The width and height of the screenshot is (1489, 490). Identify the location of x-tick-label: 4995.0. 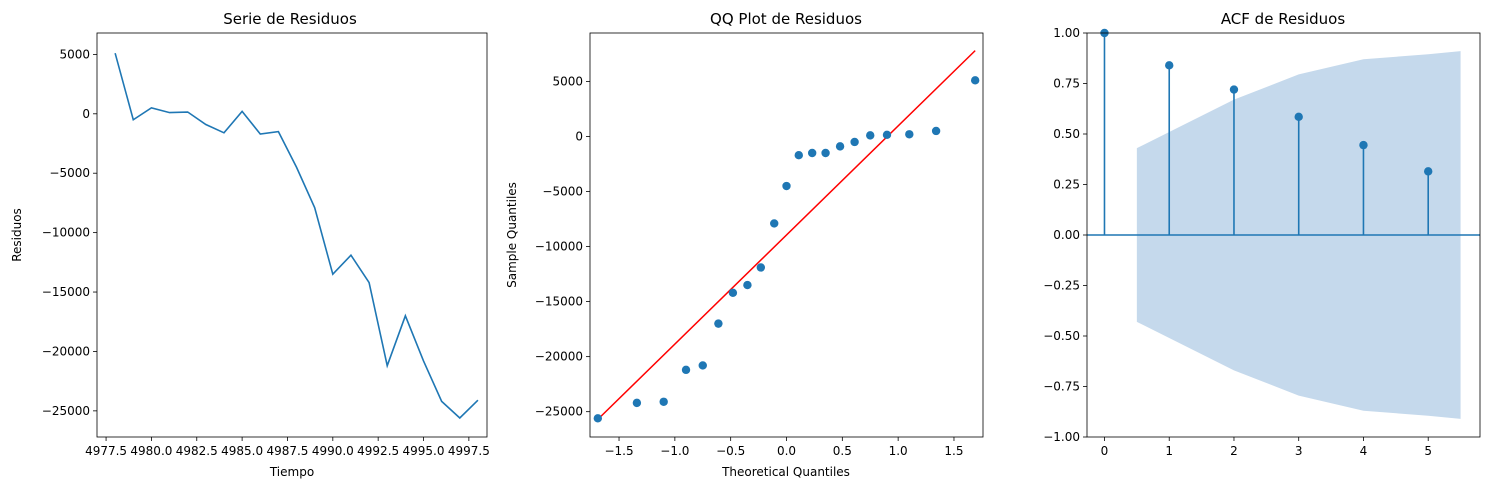
(424, 451).